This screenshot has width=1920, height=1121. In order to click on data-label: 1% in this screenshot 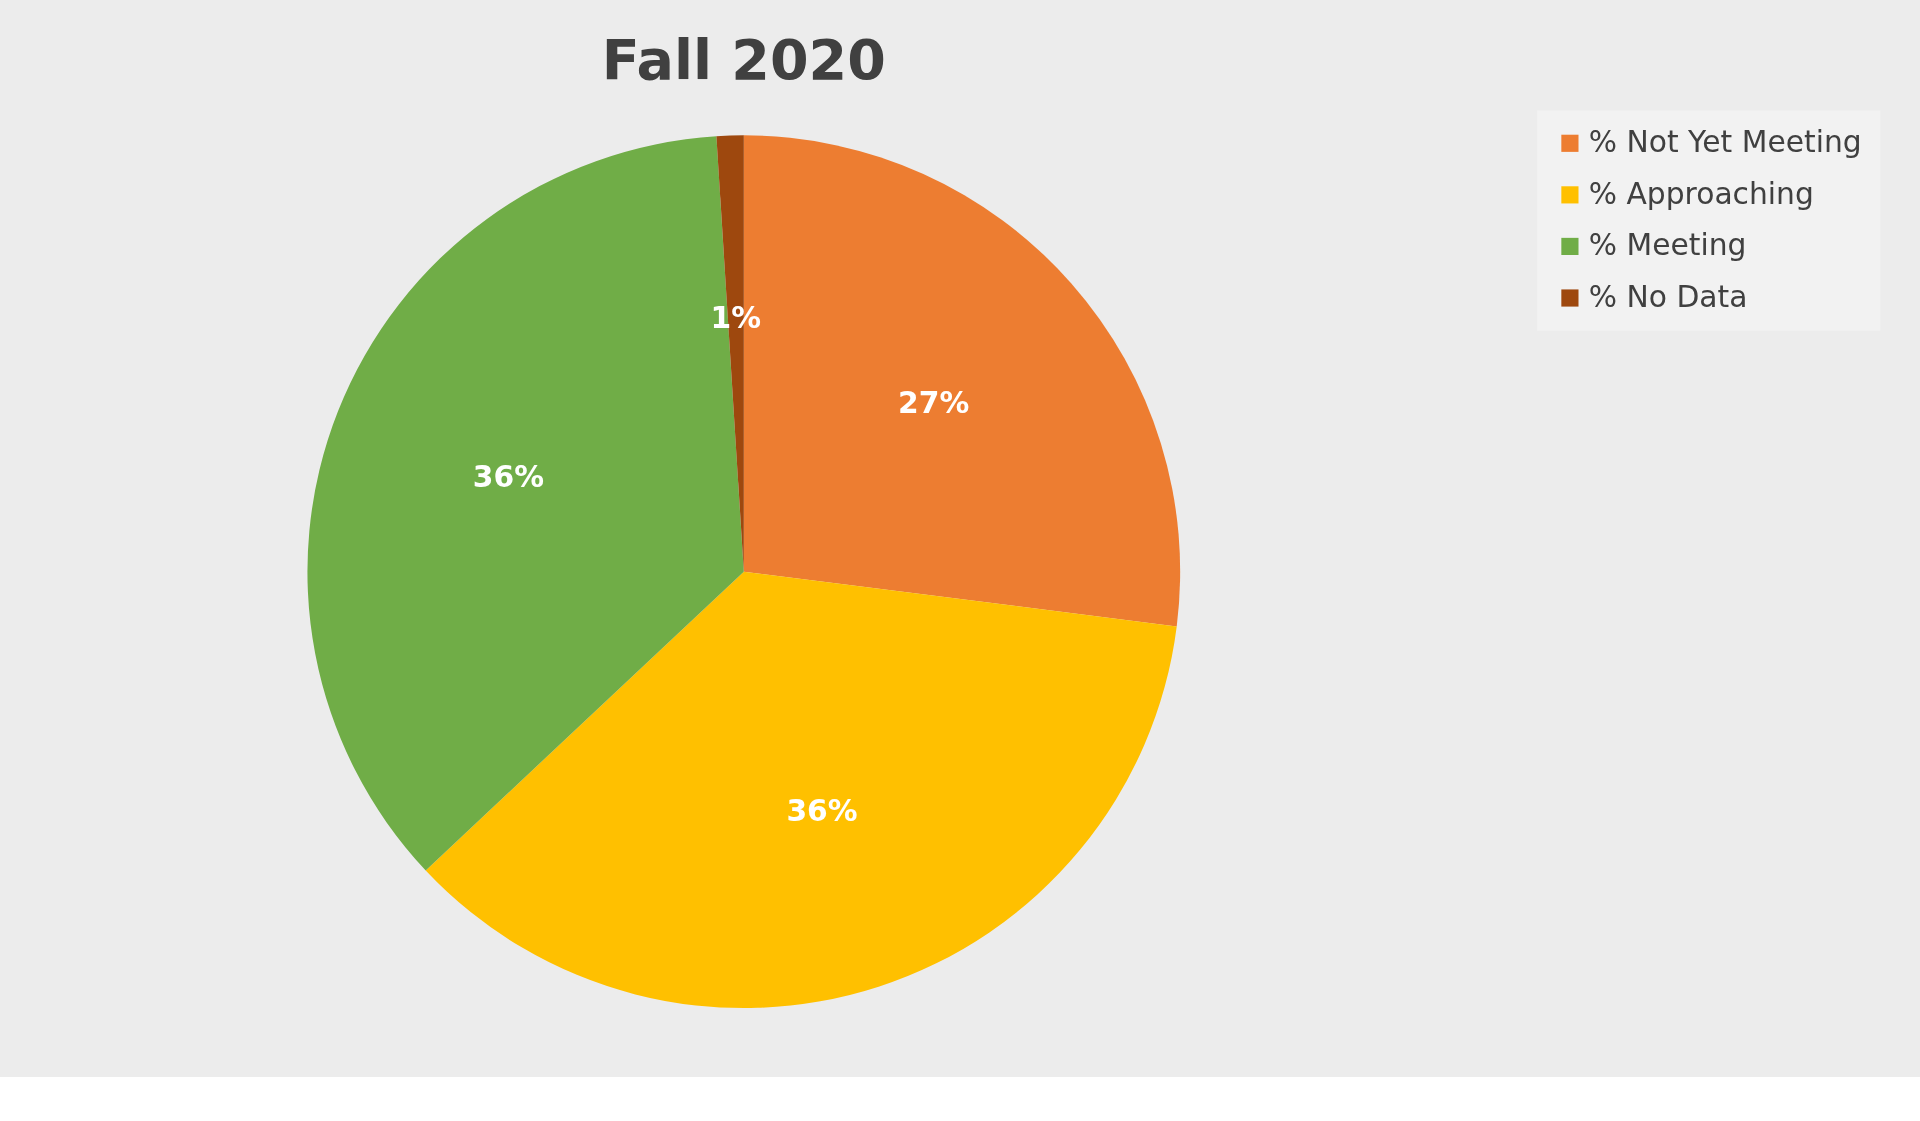, I will do `click(736, 317)`.